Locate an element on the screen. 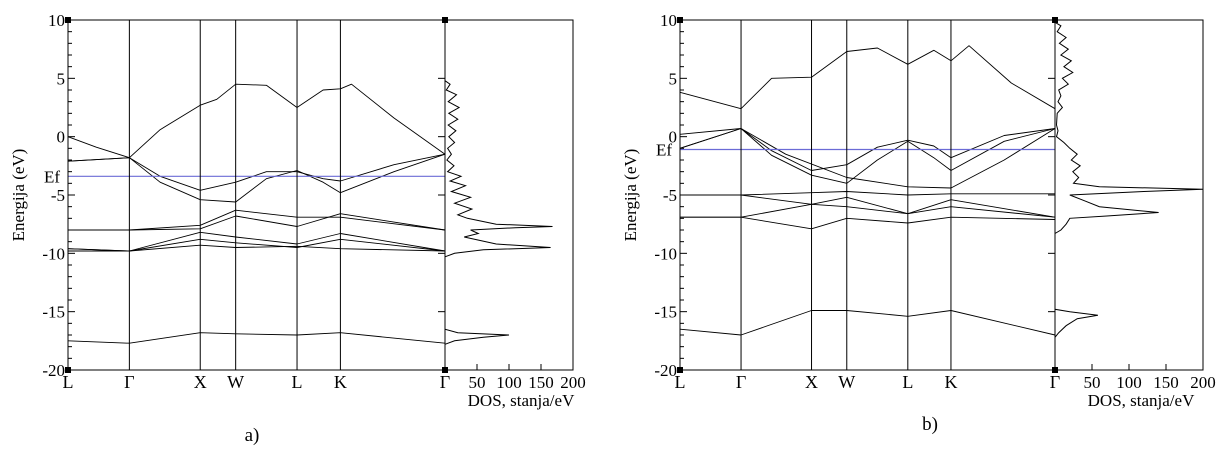 Image resolution: width=1223 pixels, height=450 pixels. panel-label: a) is located at coordinates (252, 435).